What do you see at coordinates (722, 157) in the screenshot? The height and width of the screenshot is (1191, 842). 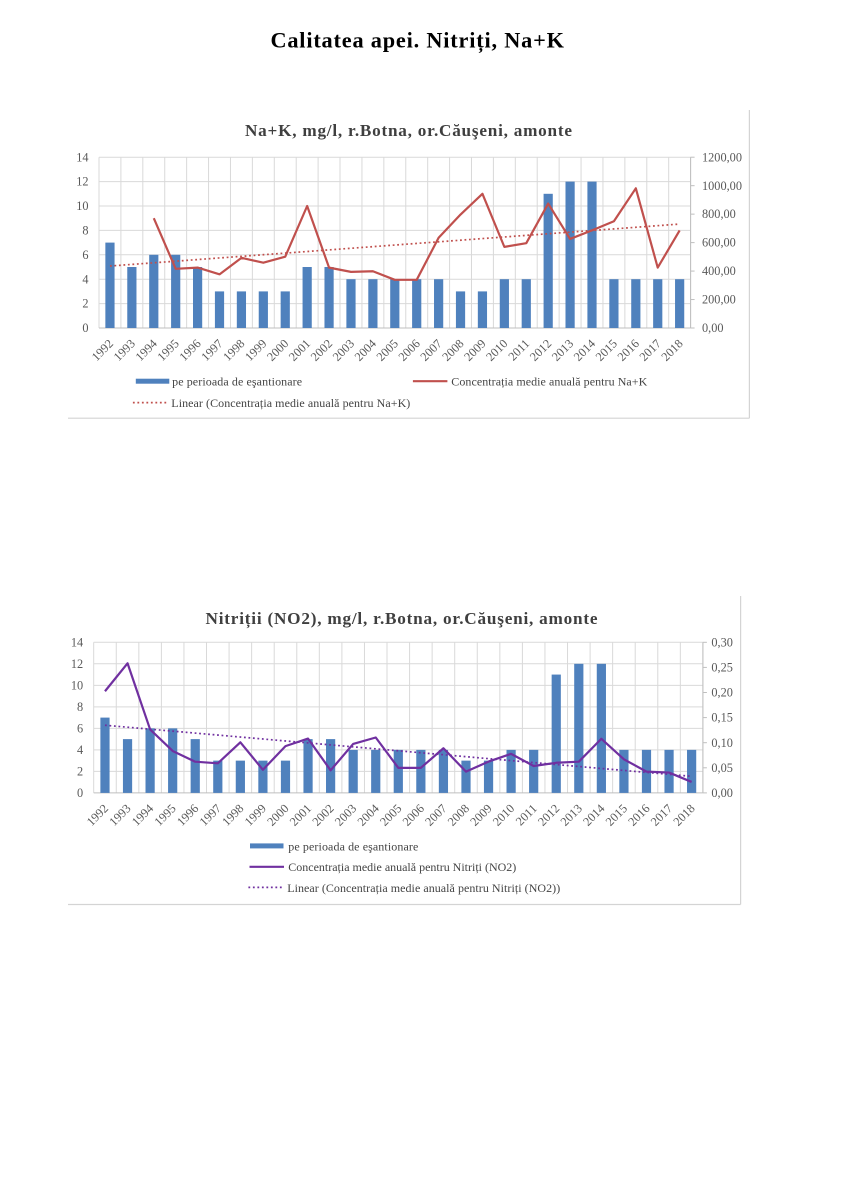 I see `svg-text: 1200,00` at bounding box center [722, 157].